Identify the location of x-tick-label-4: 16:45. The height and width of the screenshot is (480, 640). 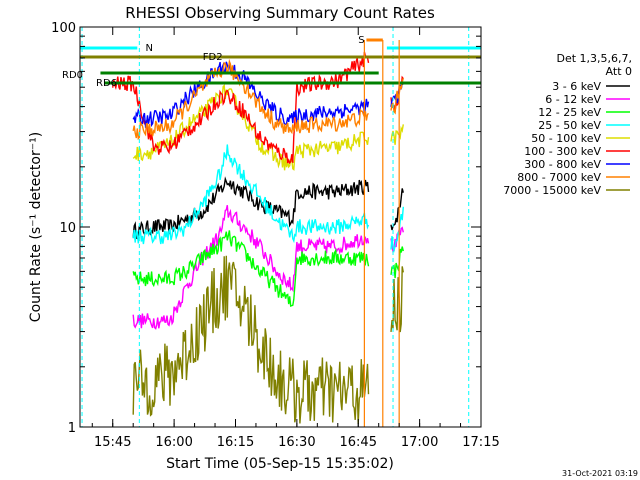
(358, 442).